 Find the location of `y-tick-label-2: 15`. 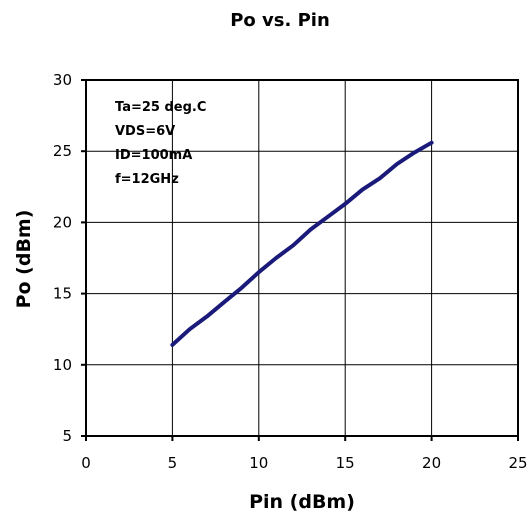

y-tick-label-2: 15 is located at coordinates (62, 294).